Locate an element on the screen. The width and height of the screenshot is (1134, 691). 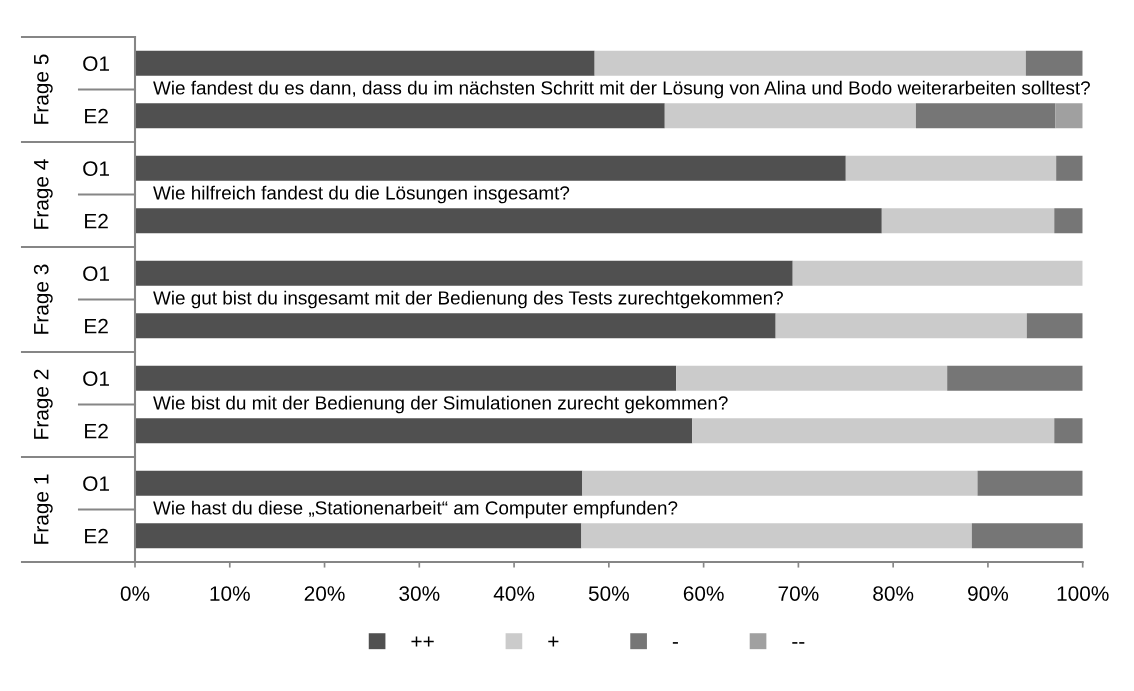
legend-label: -- is located at coordinates (798, 643).